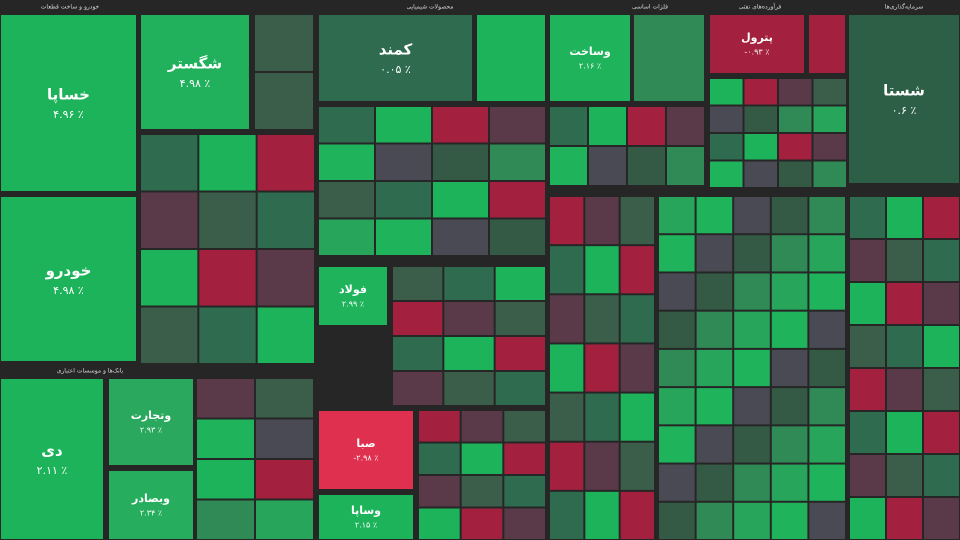 This screenshot has height=540, width=960. What do you see at coordinates (353, 304) in the screenshot?
I see `stock-change: ۲.۹۹ ٪` at bounding box center [353, 304].